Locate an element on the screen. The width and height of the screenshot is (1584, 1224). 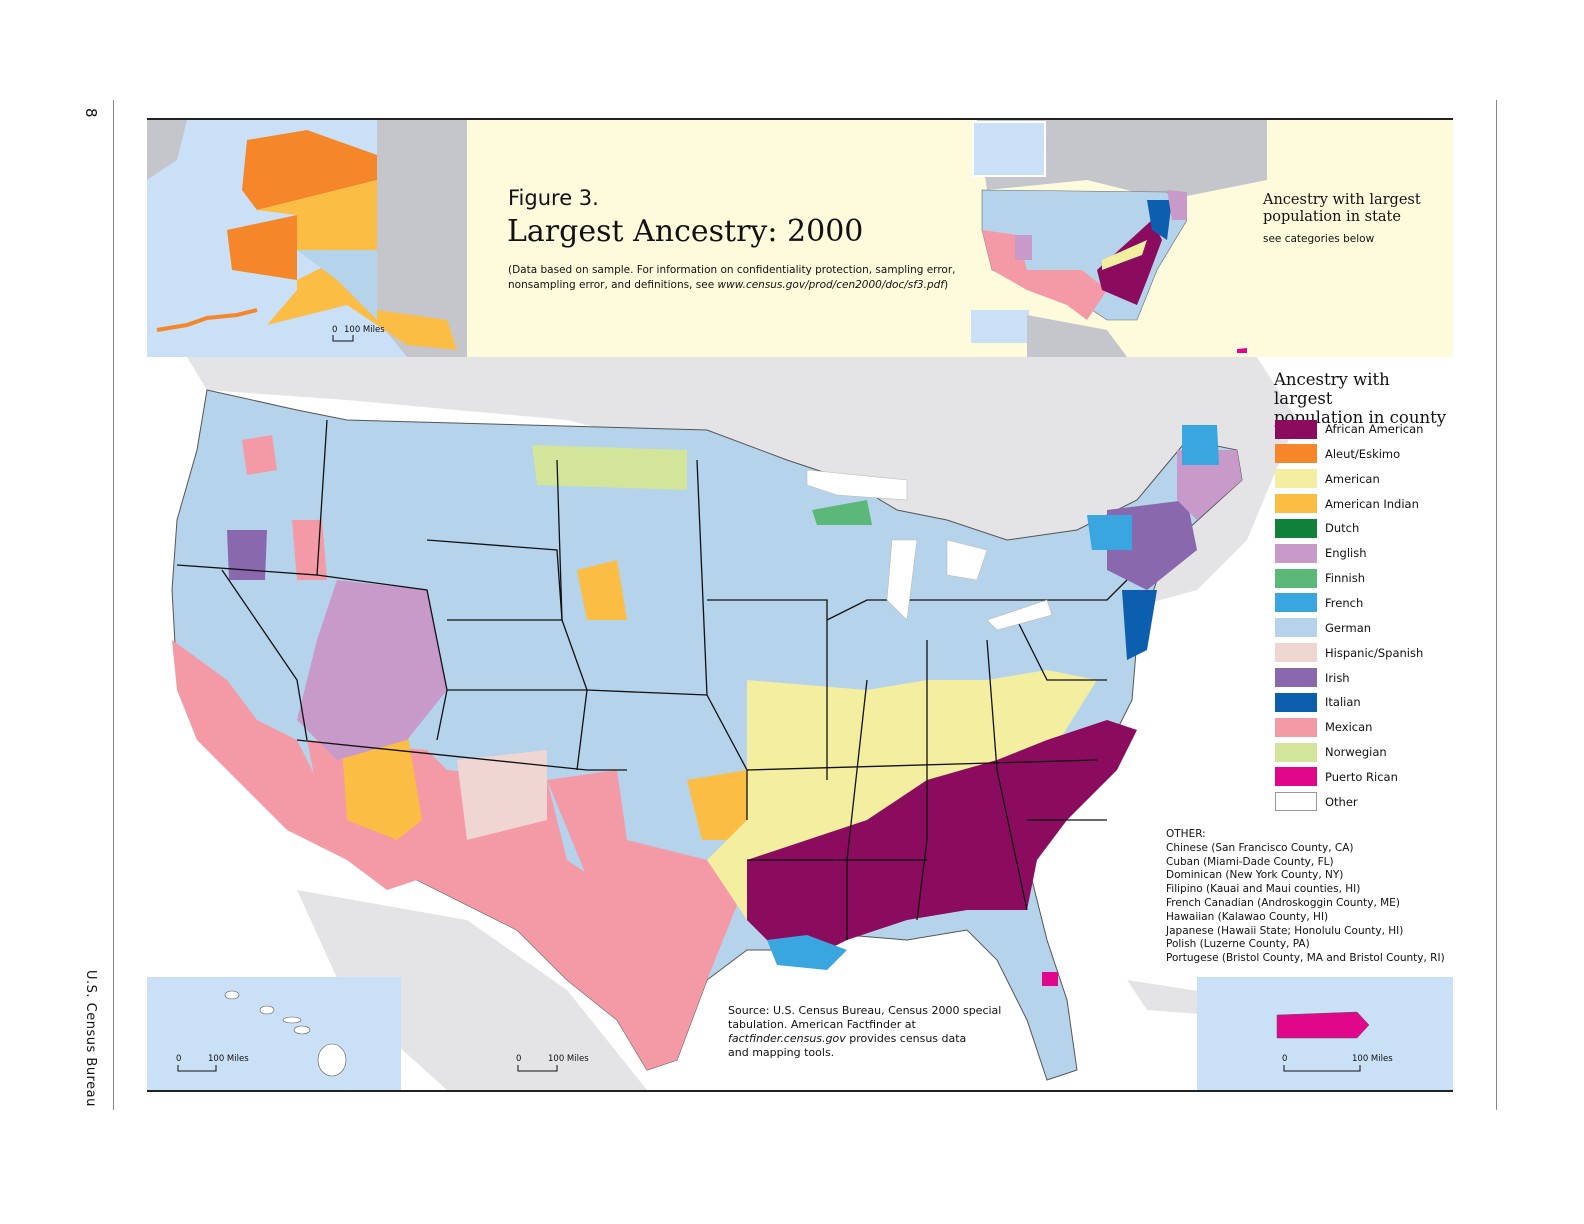
legend-label: Puerto Rican is located at coordinates (1361, 776).